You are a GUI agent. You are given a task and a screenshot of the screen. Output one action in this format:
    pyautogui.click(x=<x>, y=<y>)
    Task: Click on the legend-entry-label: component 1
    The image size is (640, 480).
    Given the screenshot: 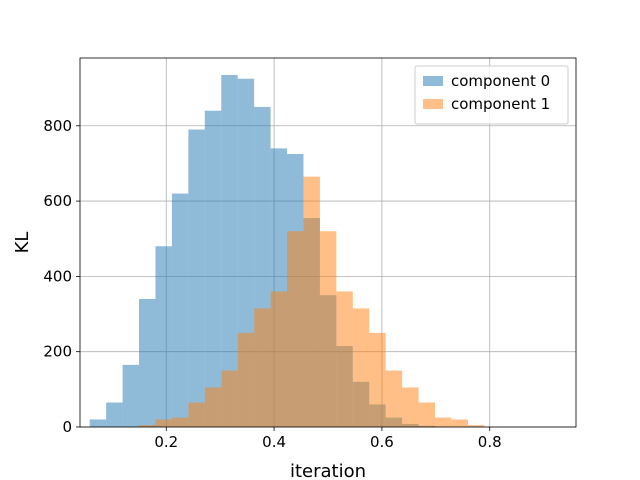 What is the action you would take?
    pyautogui.click(x=500, y=104)
    